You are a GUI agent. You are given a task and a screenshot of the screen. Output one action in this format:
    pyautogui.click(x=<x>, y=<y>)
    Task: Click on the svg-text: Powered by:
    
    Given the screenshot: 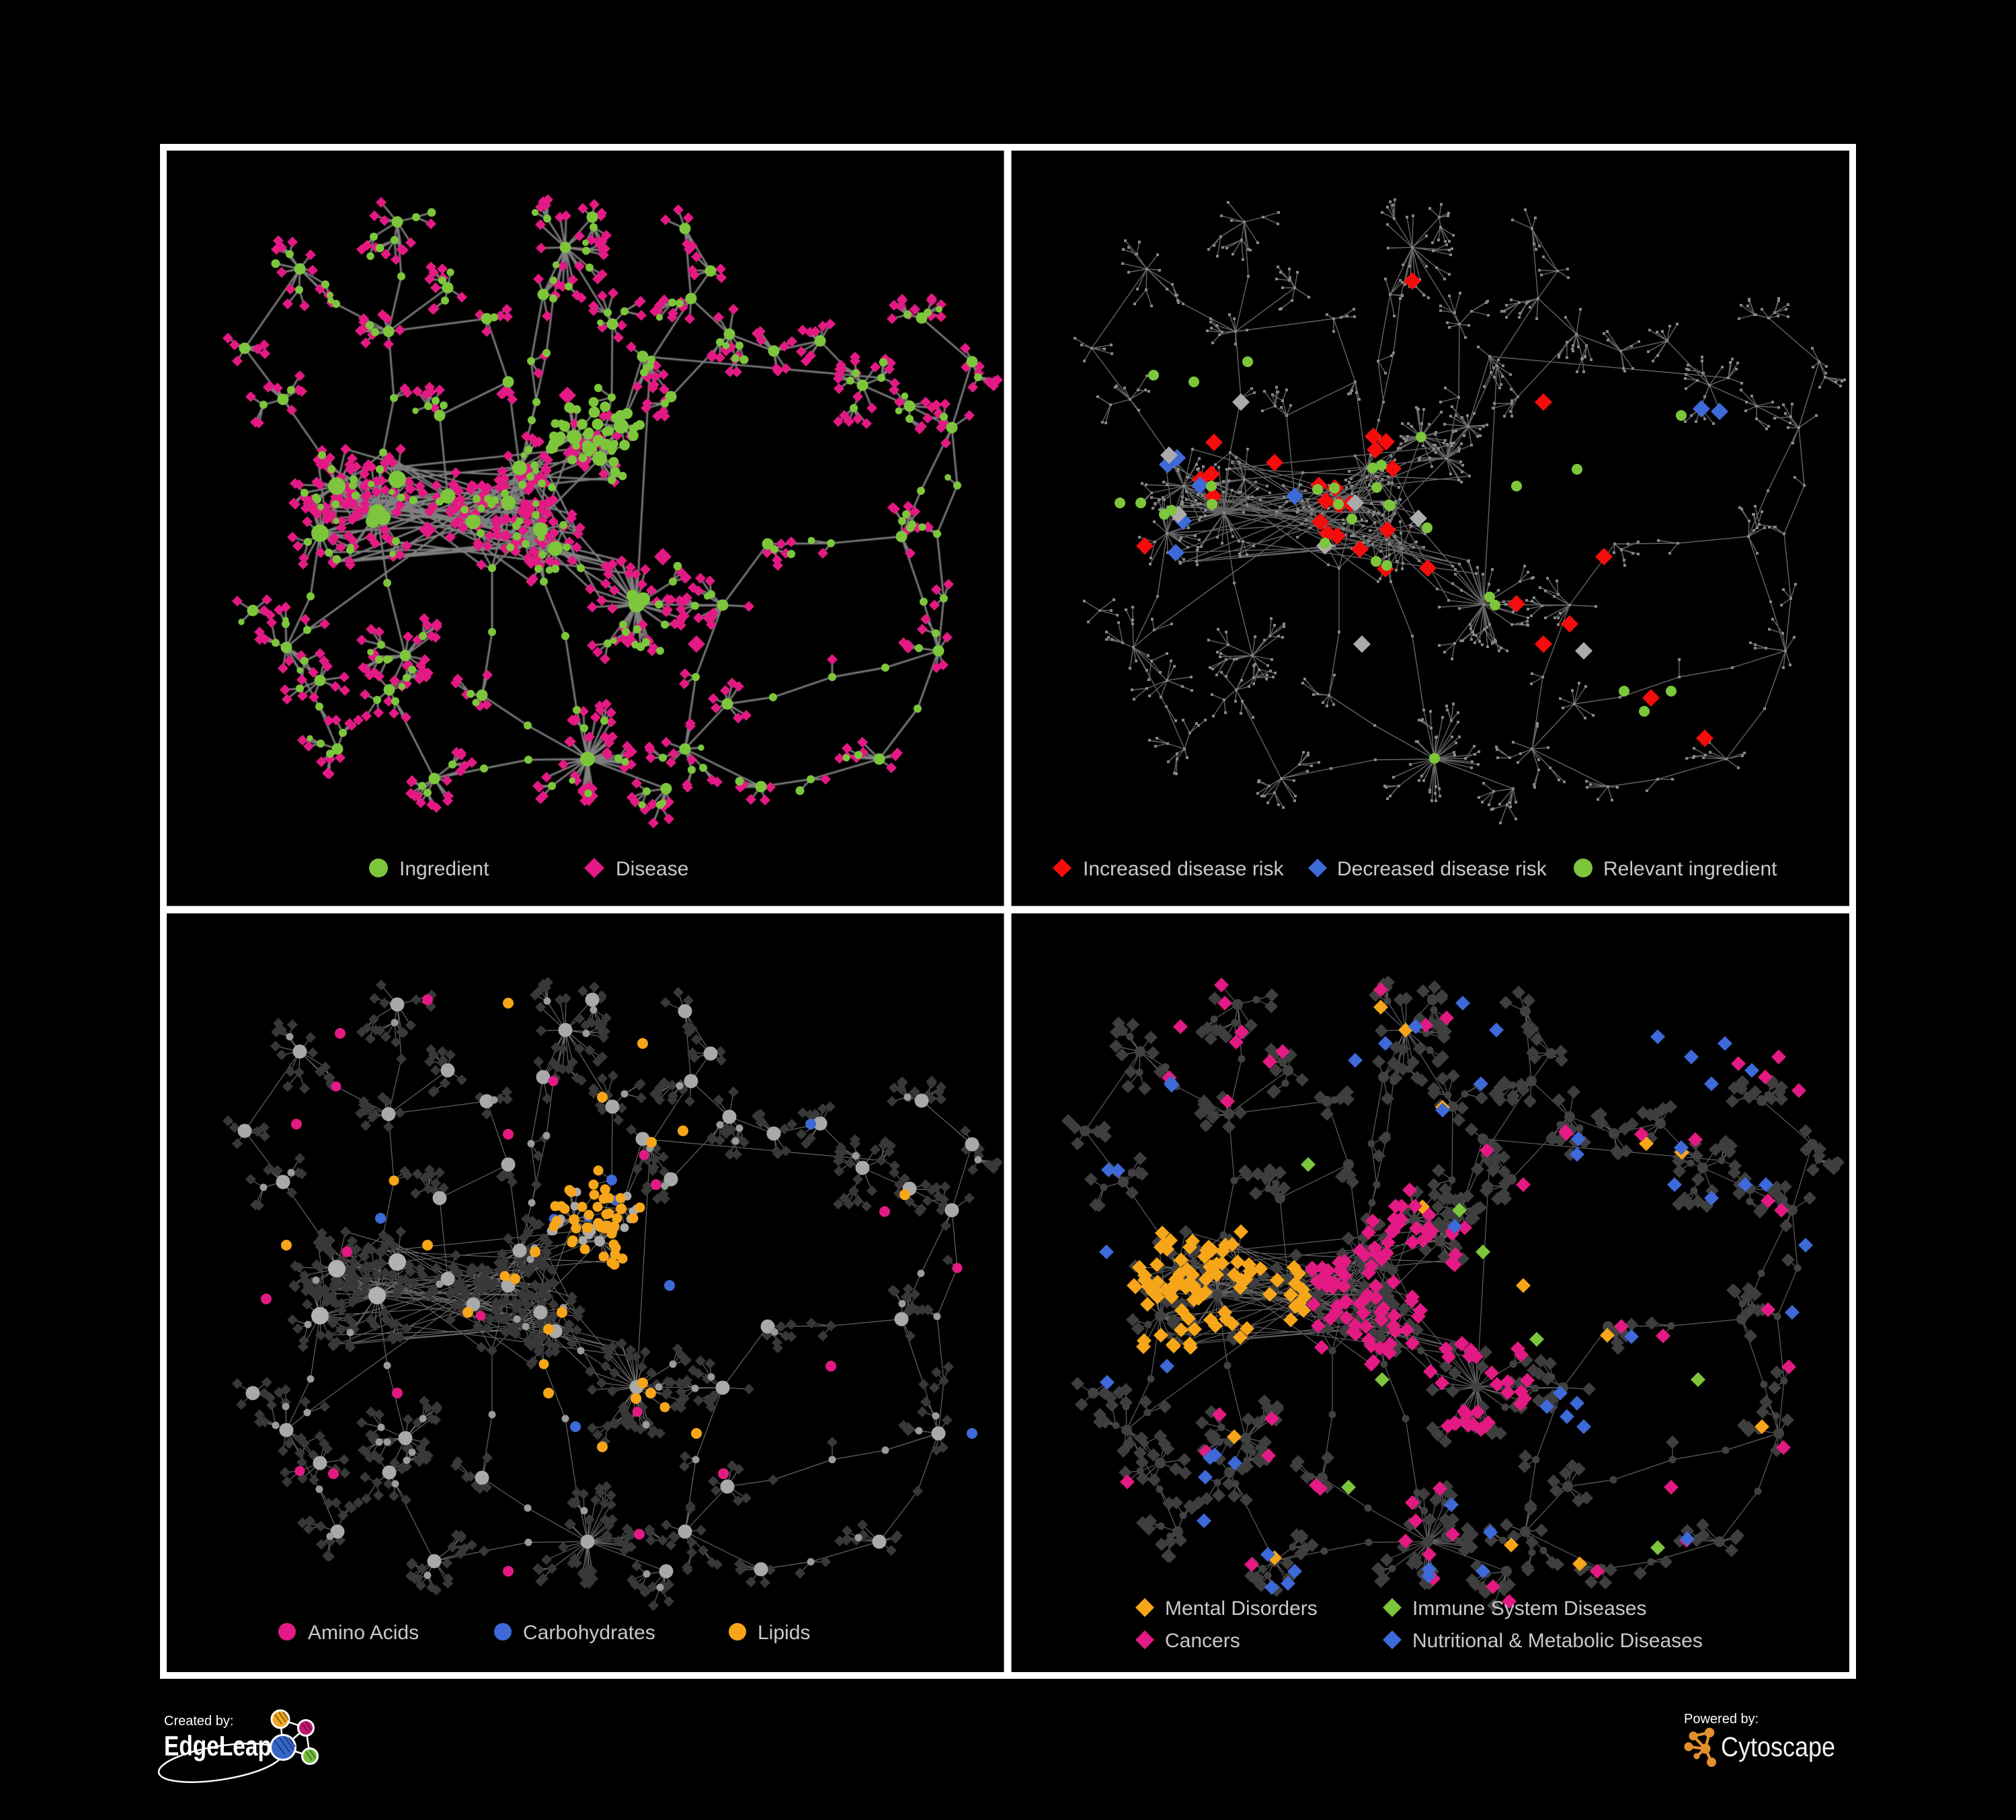 What is the action you would take?
    pyautogui.click(x=1721, y=1719)
    